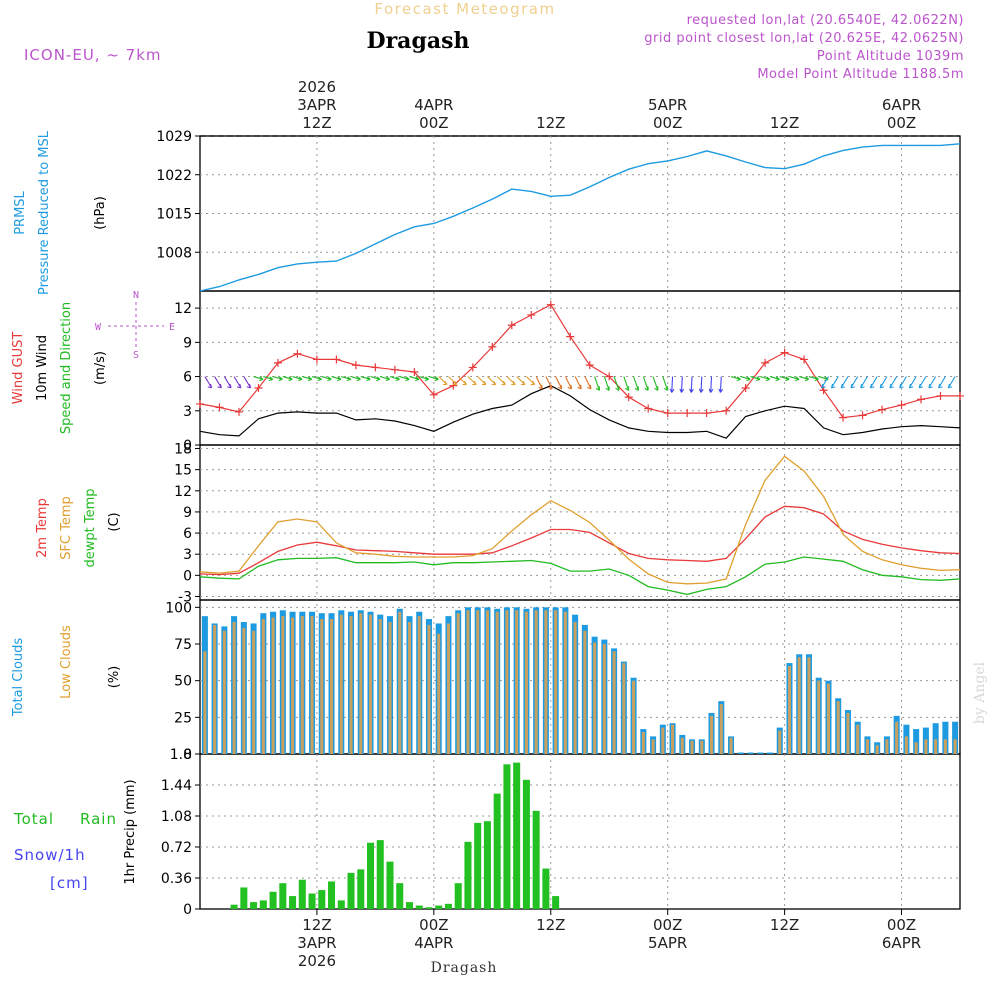 The image size is (1000, 1000). What do you see at coordinates (580, 368) in the screenshot?
I see `panel-frame-wind` at bounding box center [580, 368].